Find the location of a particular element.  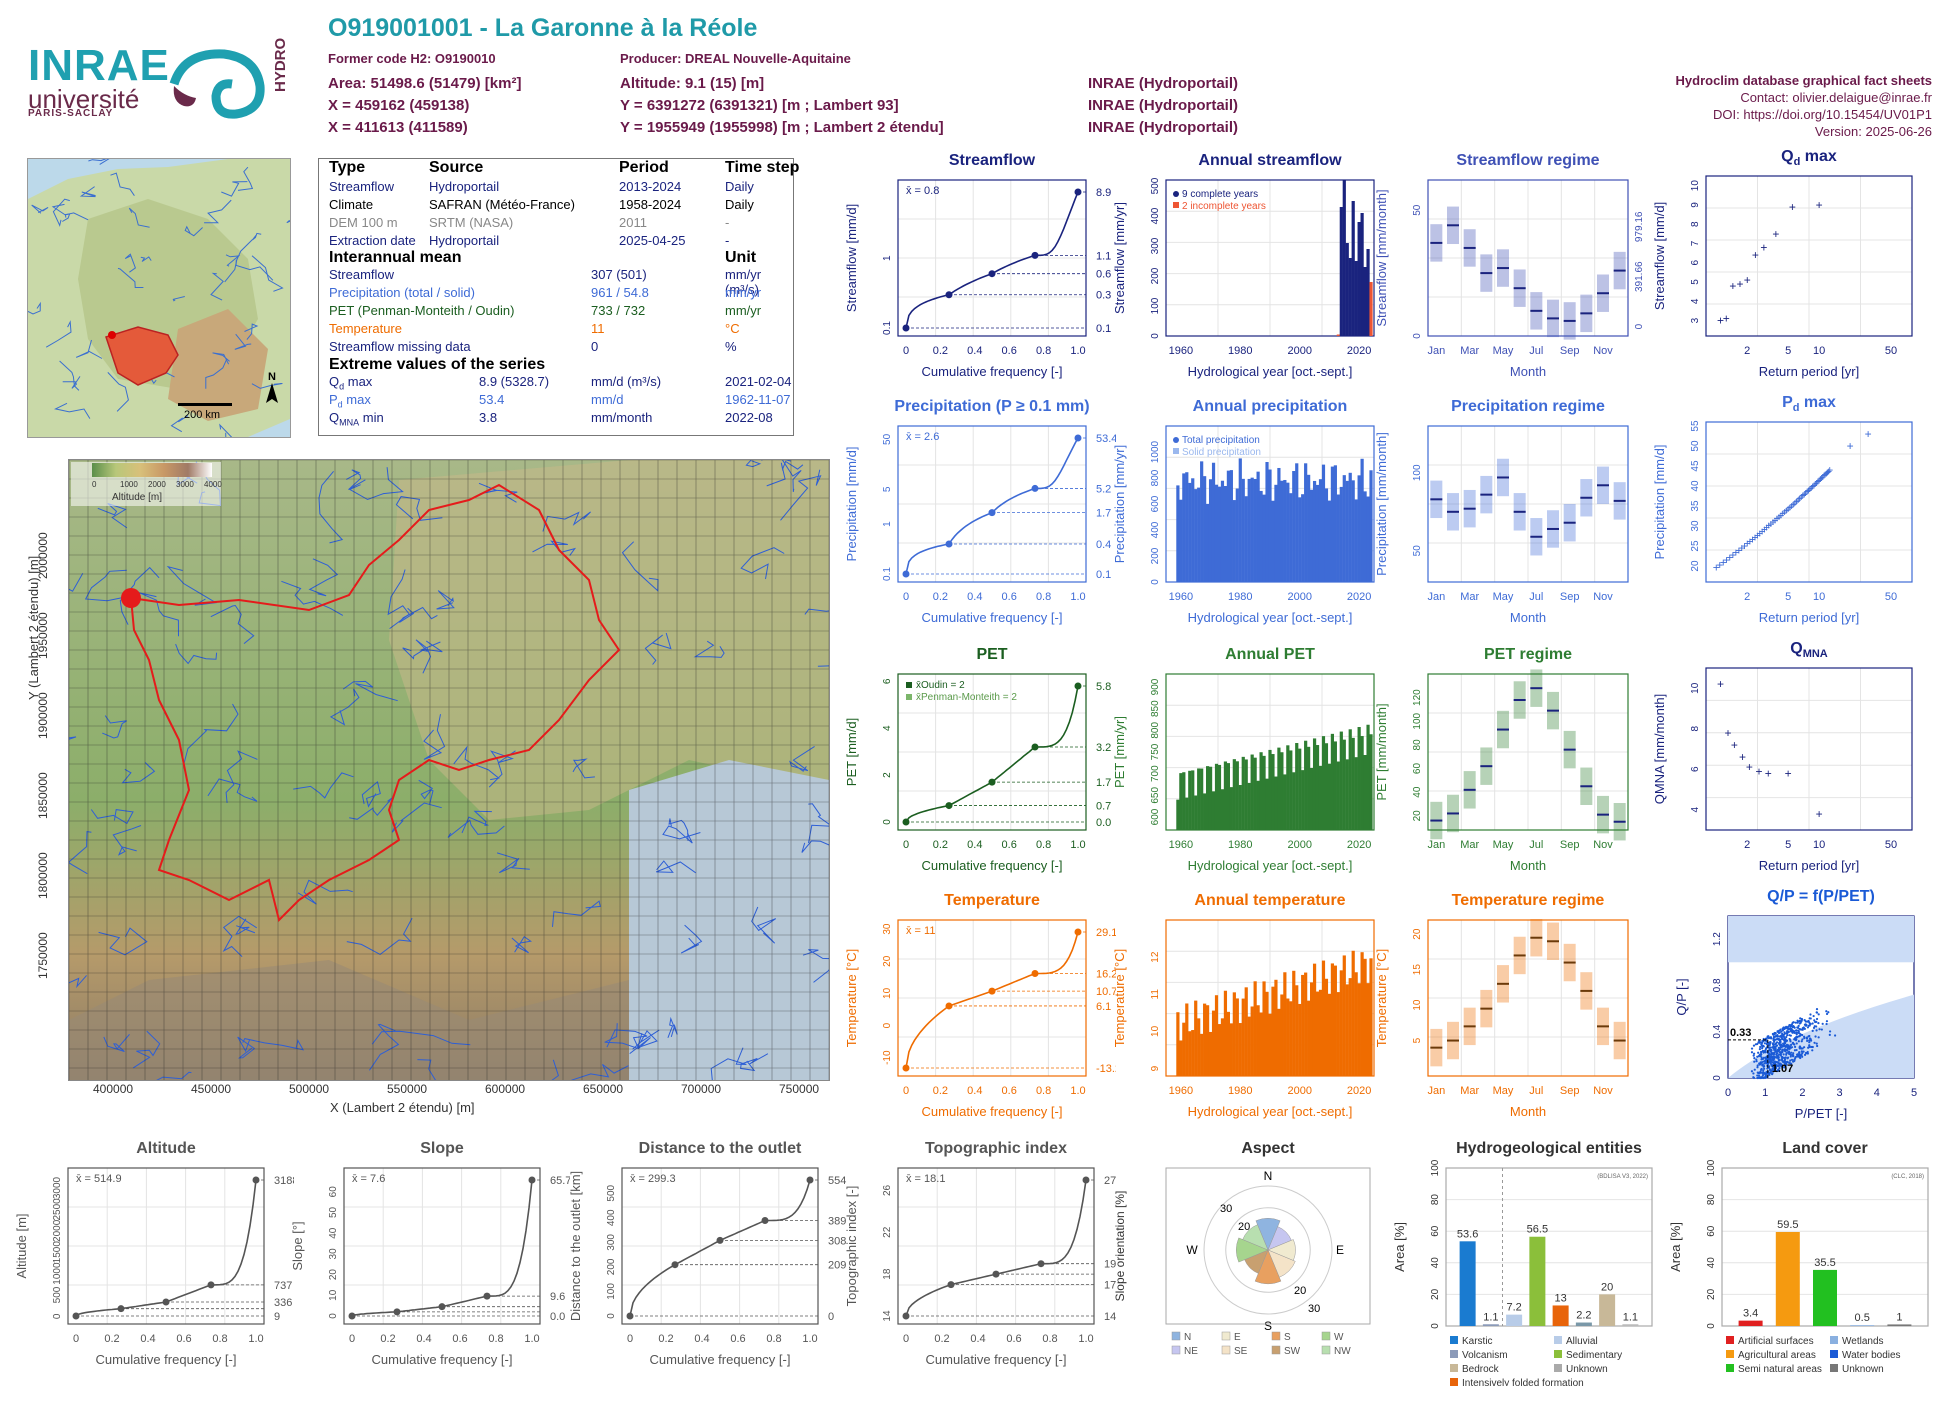

x-tick: 0.8 is located at coordinates (219, 1339).